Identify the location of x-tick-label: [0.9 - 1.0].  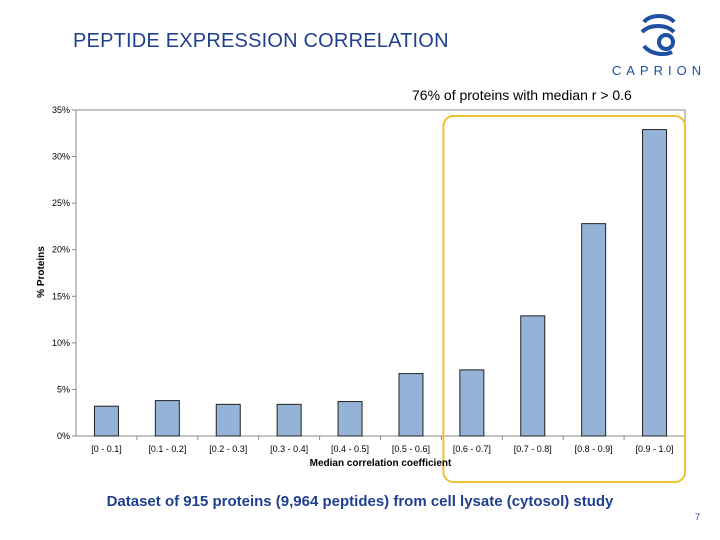
(655, 449).